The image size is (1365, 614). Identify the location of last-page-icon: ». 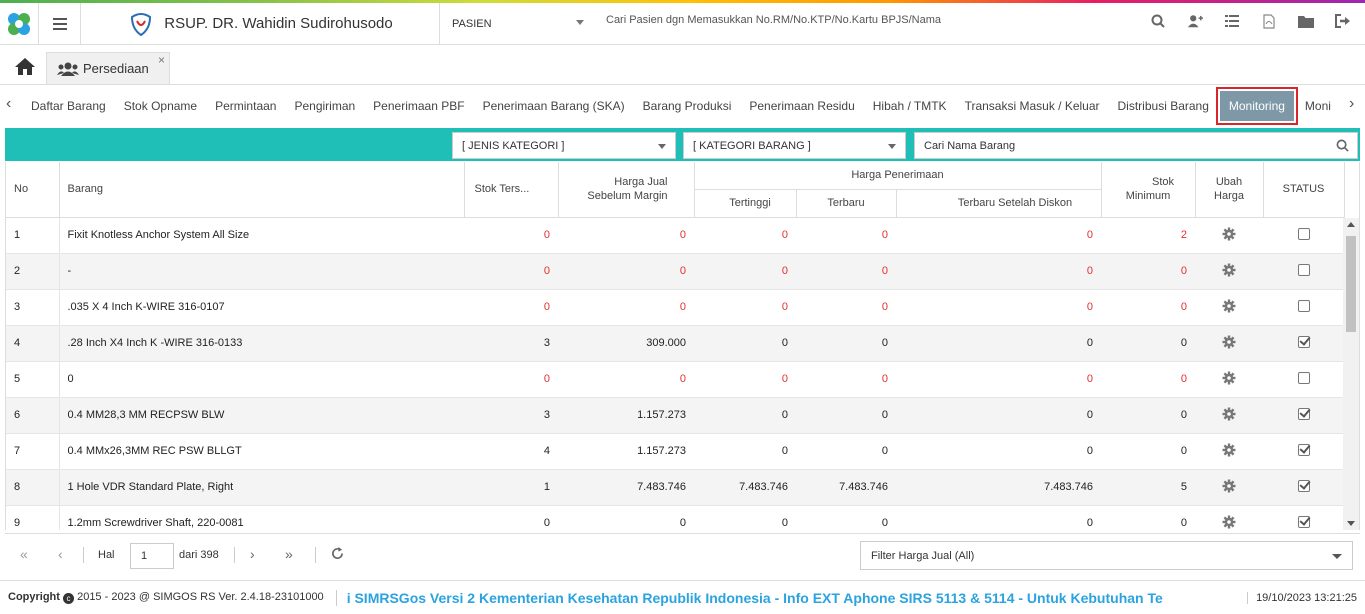
(289, 554).